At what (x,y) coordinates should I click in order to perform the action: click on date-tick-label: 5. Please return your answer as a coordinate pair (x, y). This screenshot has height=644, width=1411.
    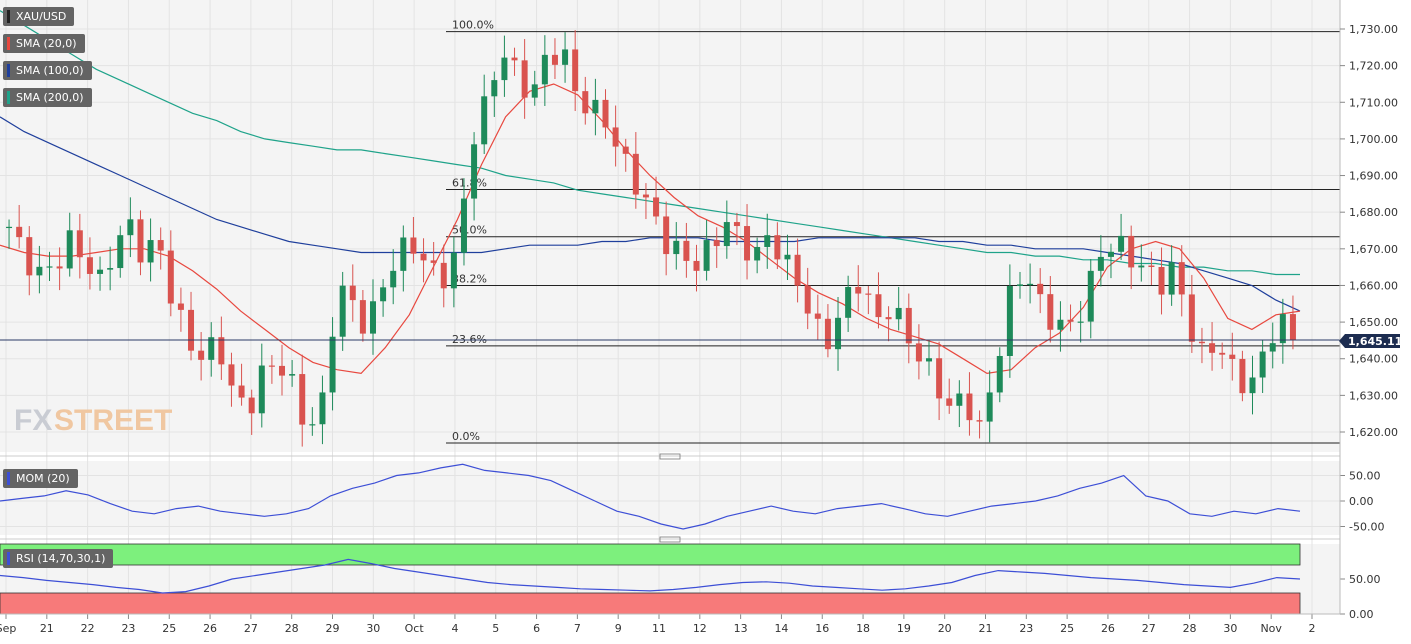
    Looking at the image, I should click on (495, 628).